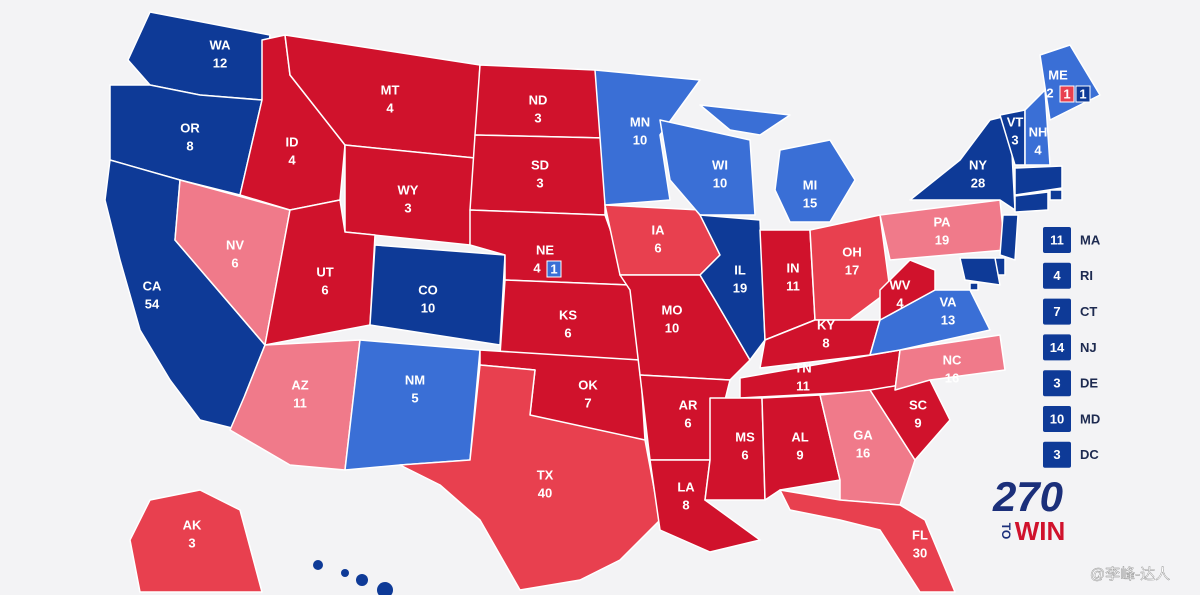 Image resolution: width=1200 pixels, height=595 pixels. Describe the element at coordinates (1090, 418) in the screenshot. I see `small-state-abbr: MD` at that location.